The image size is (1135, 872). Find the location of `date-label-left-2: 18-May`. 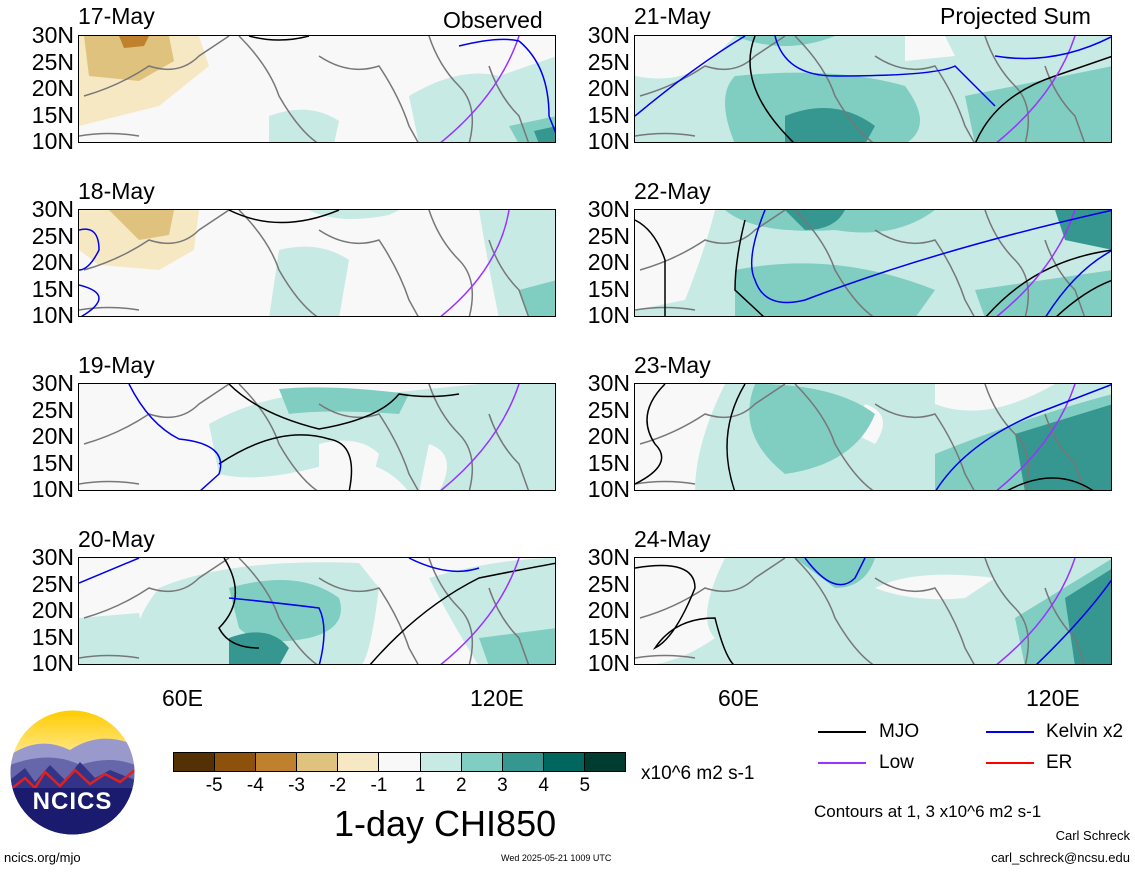

date-label-left-2: 18-May is located at coordinates (116, 191).